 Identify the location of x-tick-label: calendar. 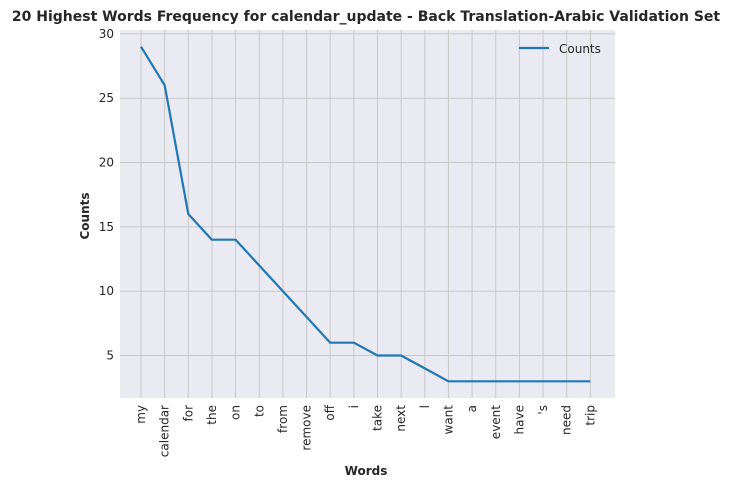
(165, 431).